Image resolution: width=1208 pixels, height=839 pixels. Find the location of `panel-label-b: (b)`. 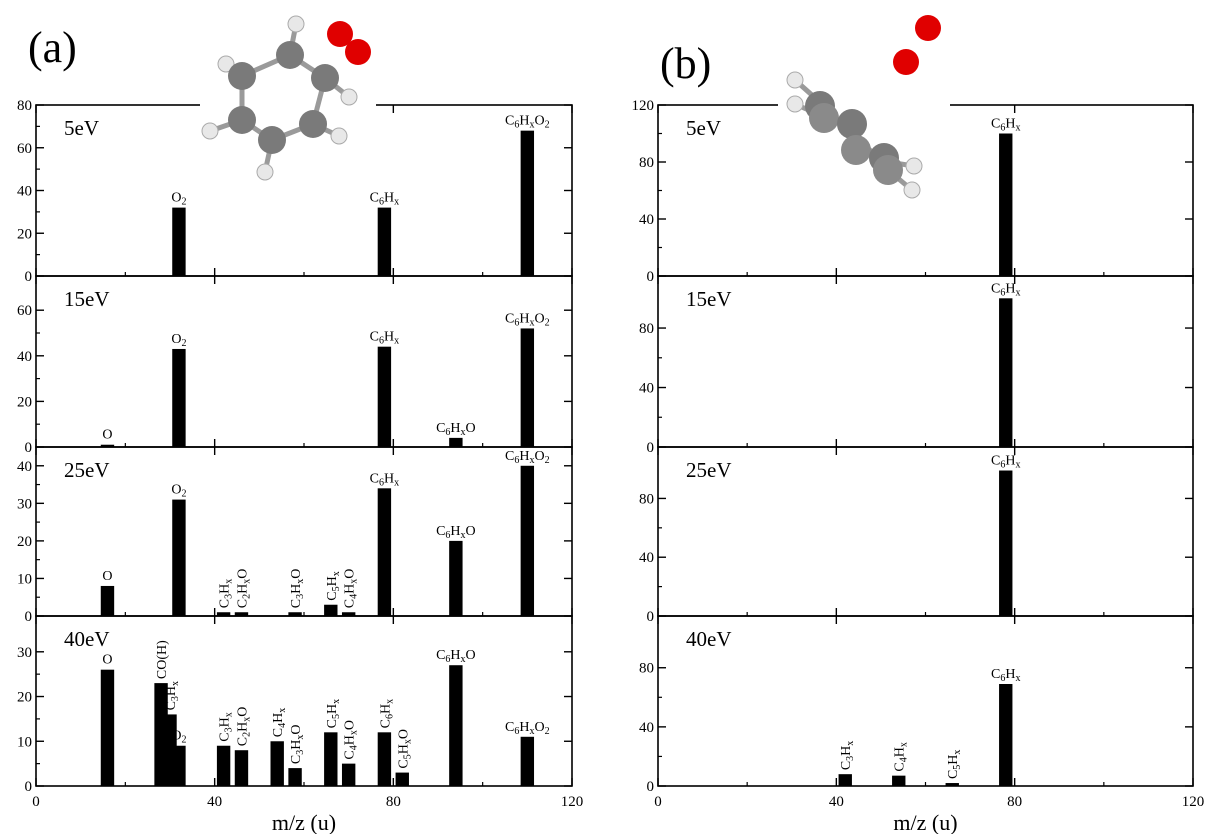

panel-label-b: (b) is located at coordinates (685, 63).